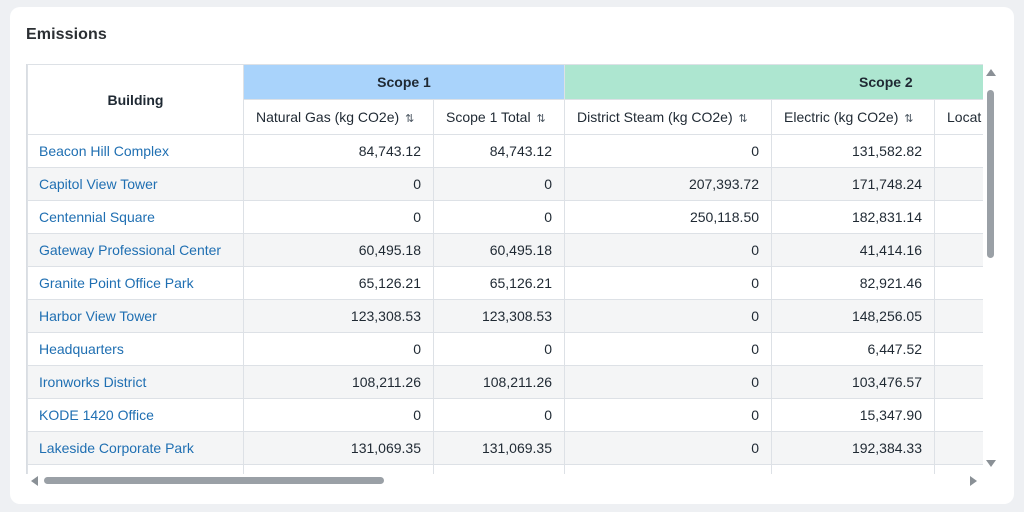 The image size is (1024, 512). I want to click on table-row: Headquarters 0 0 0 6,447.52, so click(505, 349).